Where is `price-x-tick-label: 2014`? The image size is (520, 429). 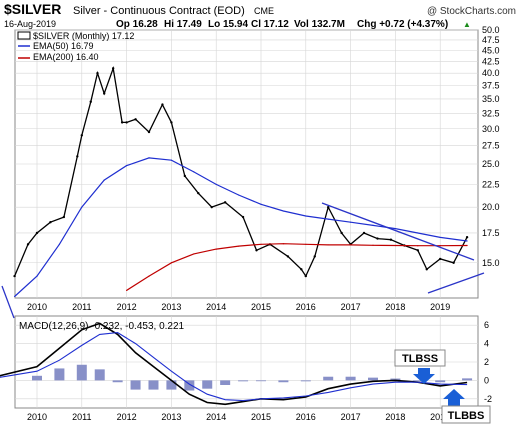 price-x-tick-label: 2014 is located at coordinates (216, 307).